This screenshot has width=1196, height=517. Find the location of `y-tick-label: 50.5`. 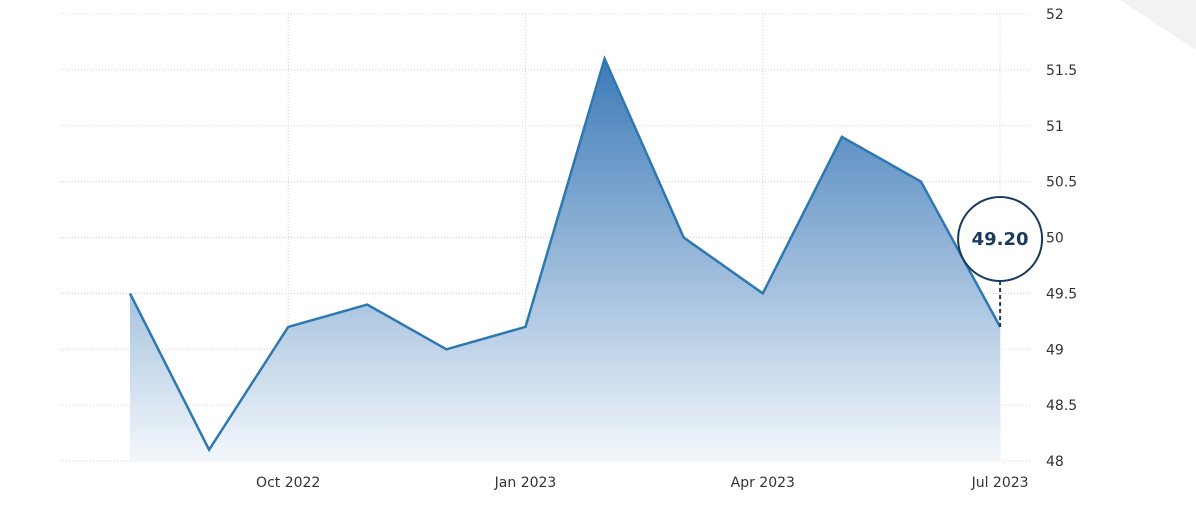

y-tick-label: 50.5 is located at coordinates (1061, 183).